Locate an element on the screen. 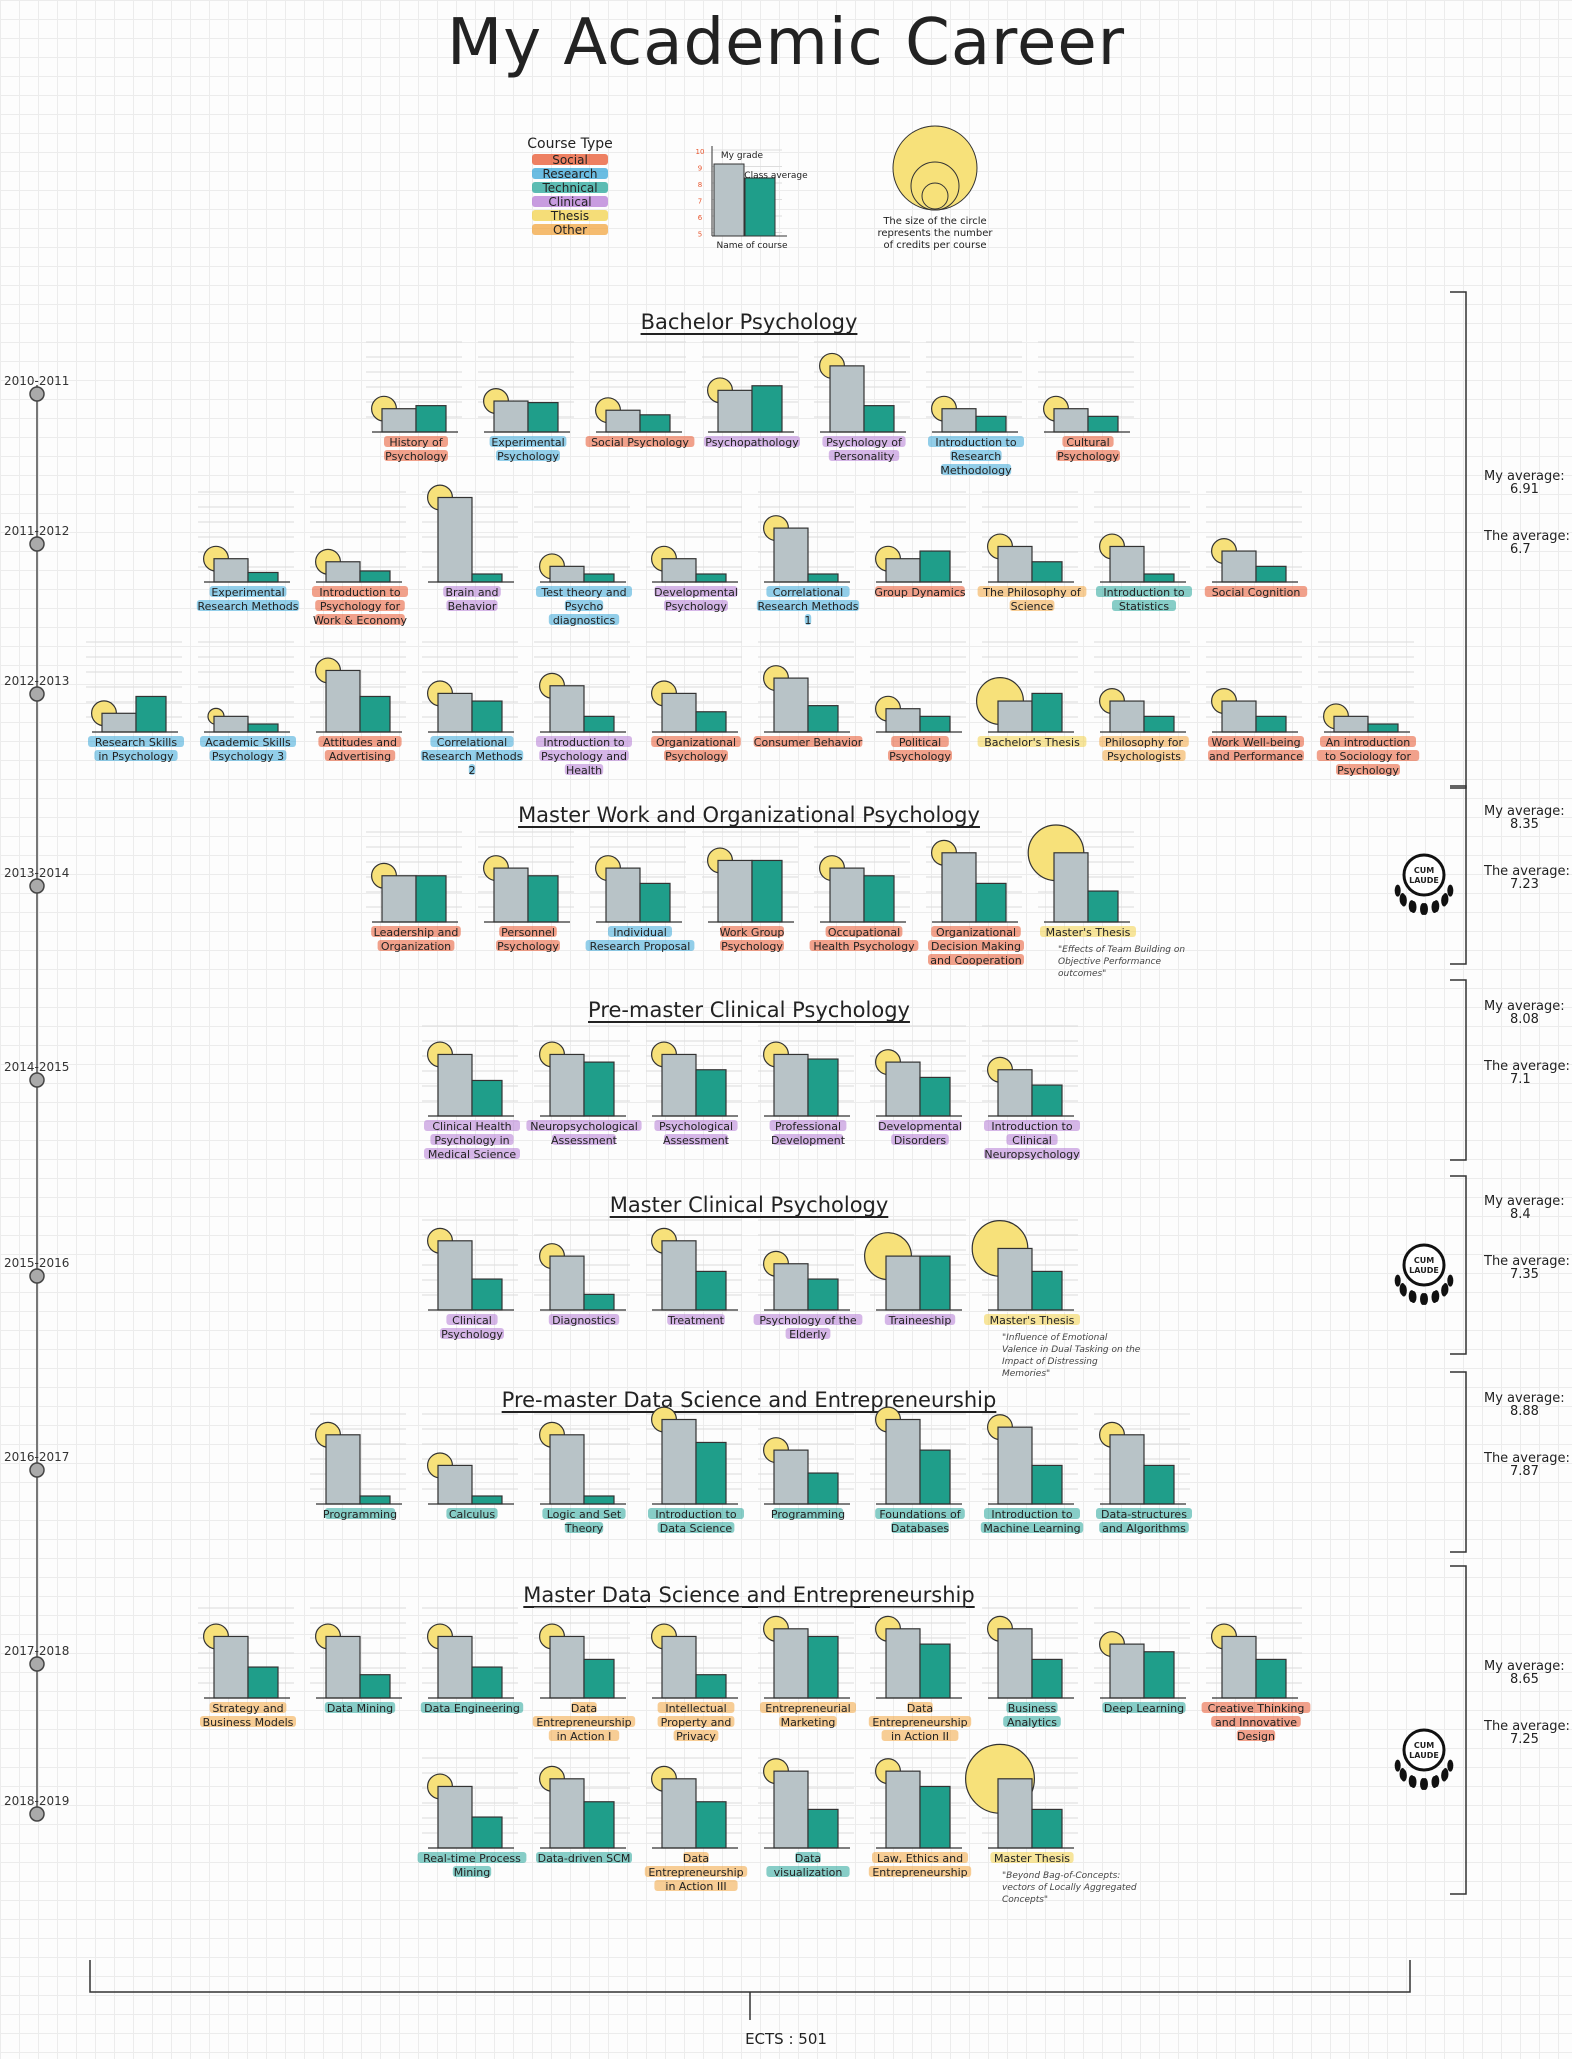 This screenshot has width=1572, height=2059. course-name: Master Thesis is located at coordinates (1032, 1858).